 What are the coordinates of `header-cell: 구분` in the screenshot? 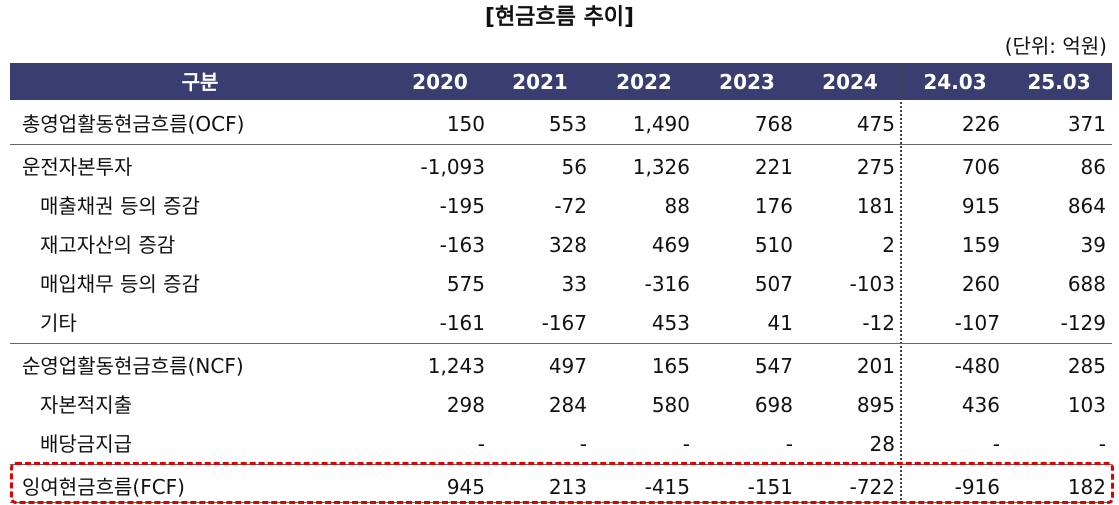 It's located at (200, 82).